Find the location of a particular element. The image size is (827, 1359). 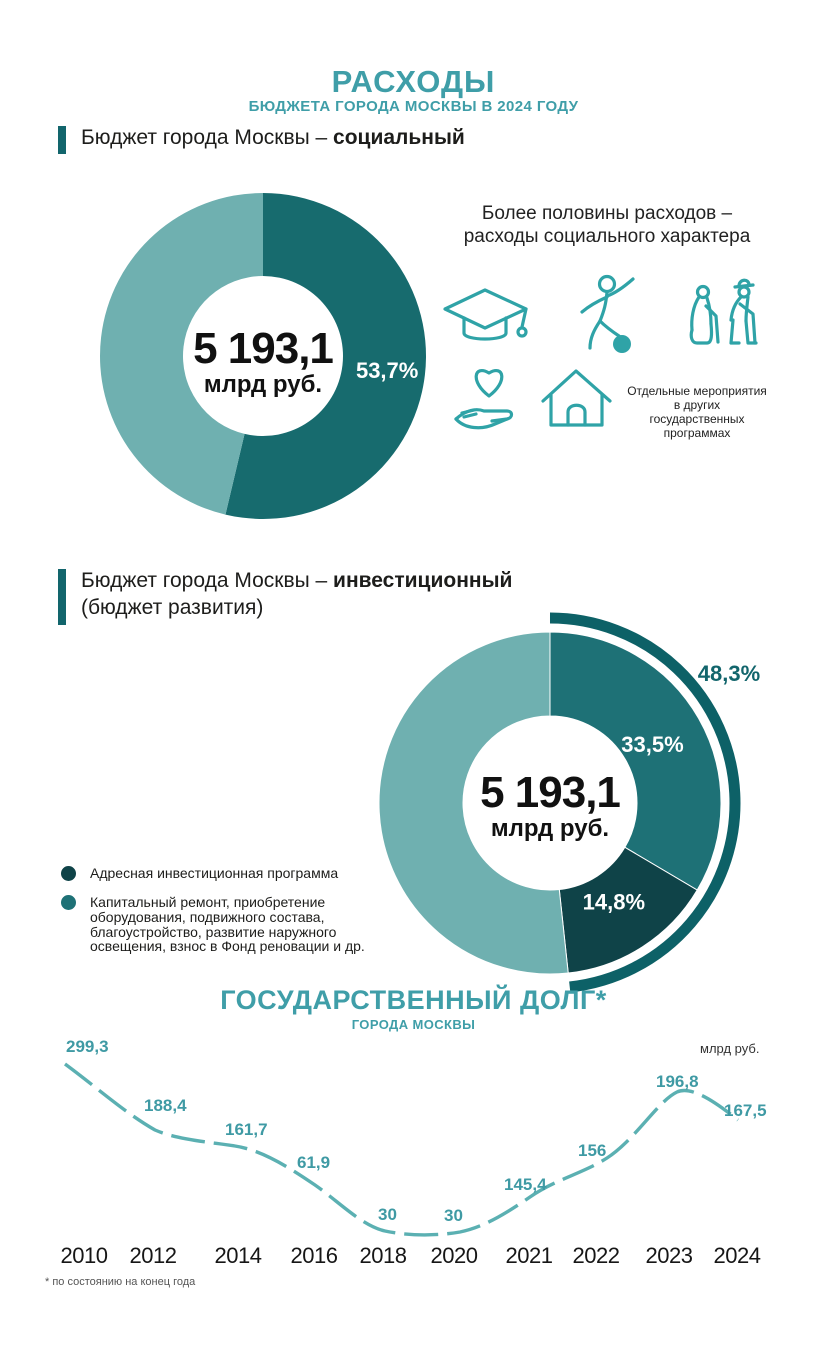

year-tick-label: 2016 is located at coordinates (314, 1255).